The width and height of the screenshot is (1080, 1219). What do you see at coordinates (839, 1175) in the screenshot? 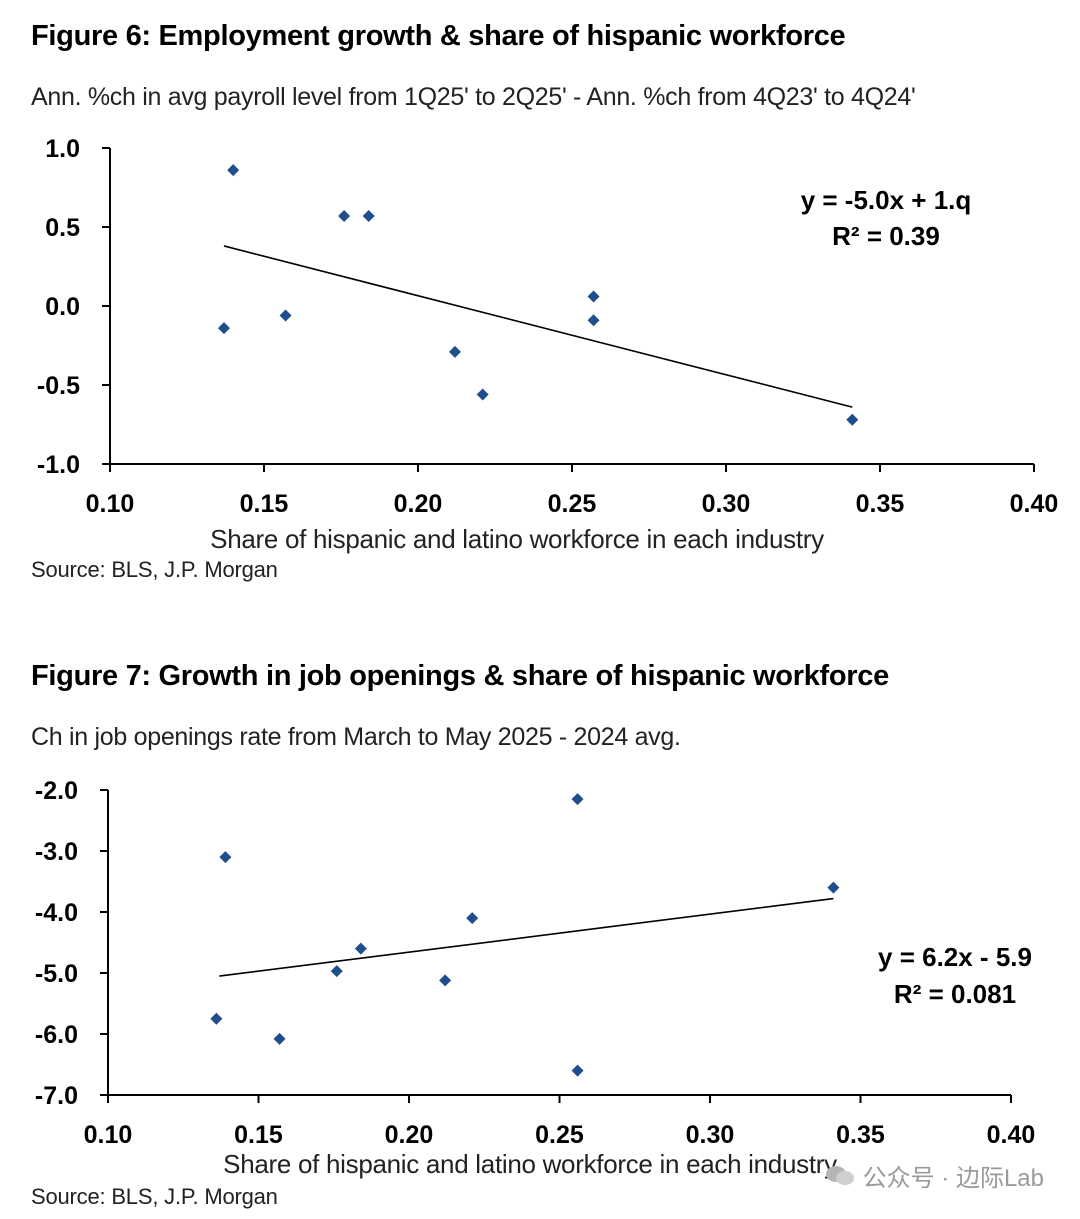
I see `wechat-icon` at bounding box center [839, 1175].